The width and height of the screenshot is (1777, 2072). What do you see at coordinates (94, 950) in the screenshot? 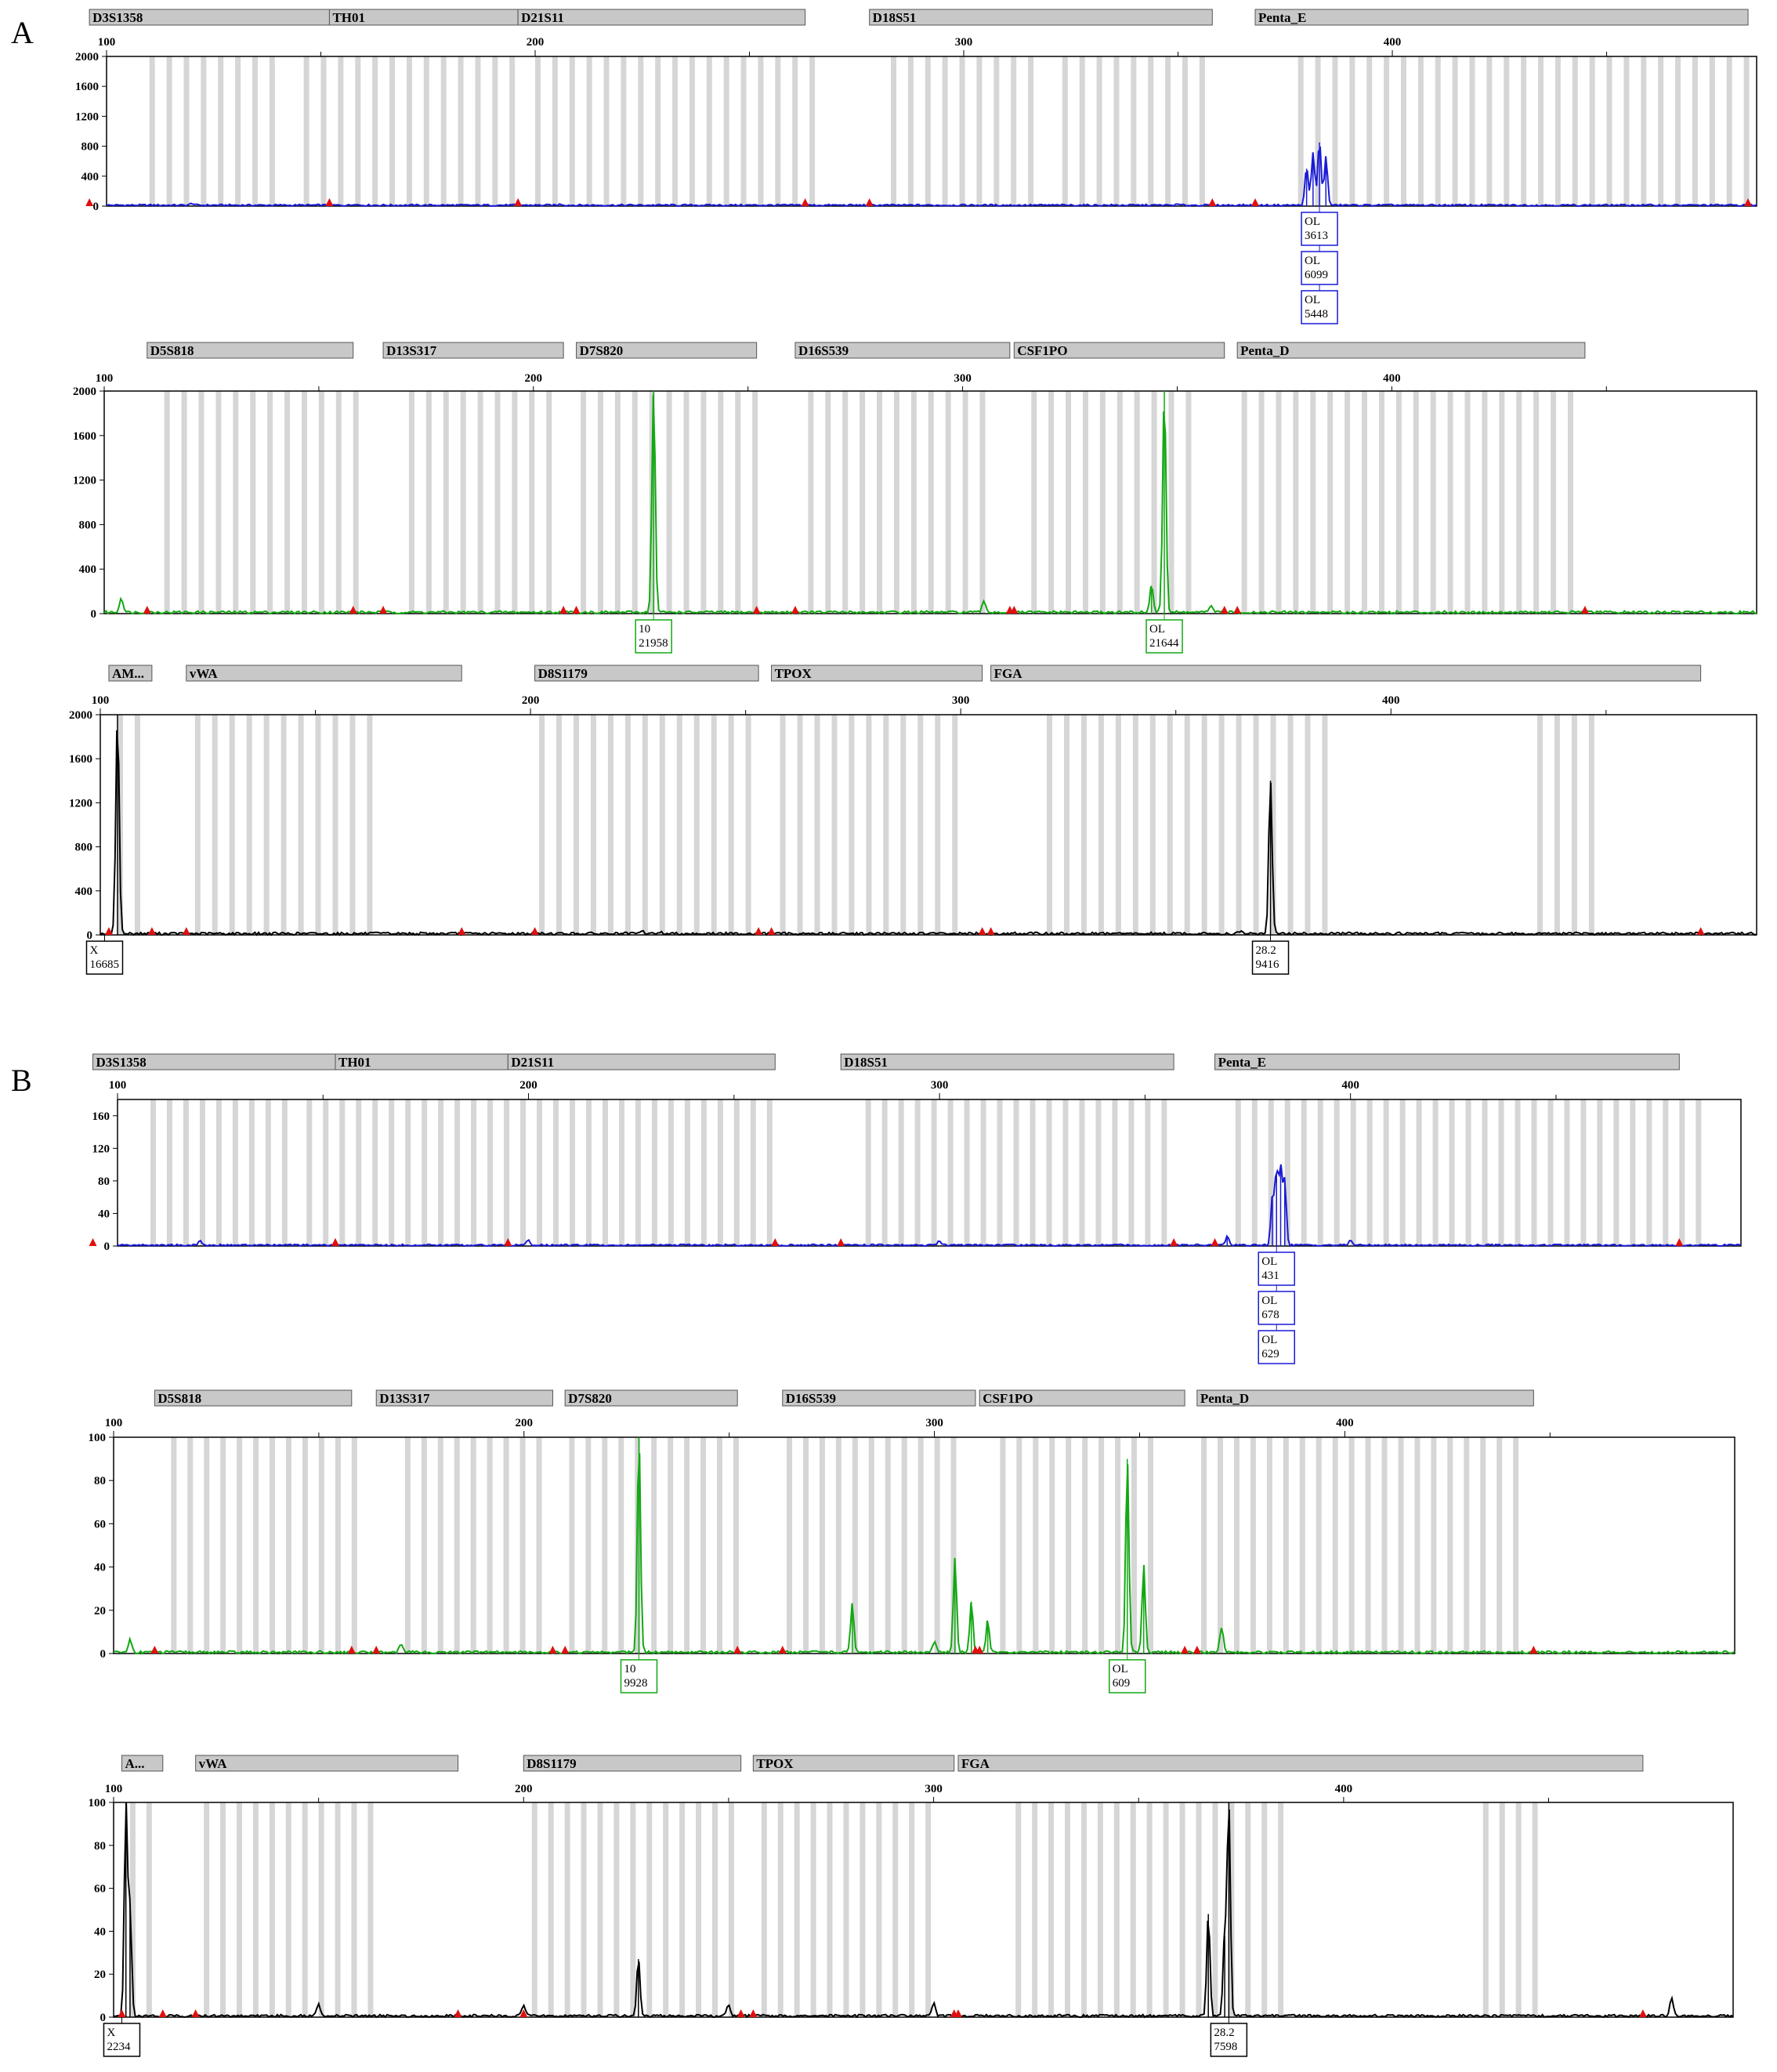
I see `allele-call-label: X` at bounding box center [94, 950].